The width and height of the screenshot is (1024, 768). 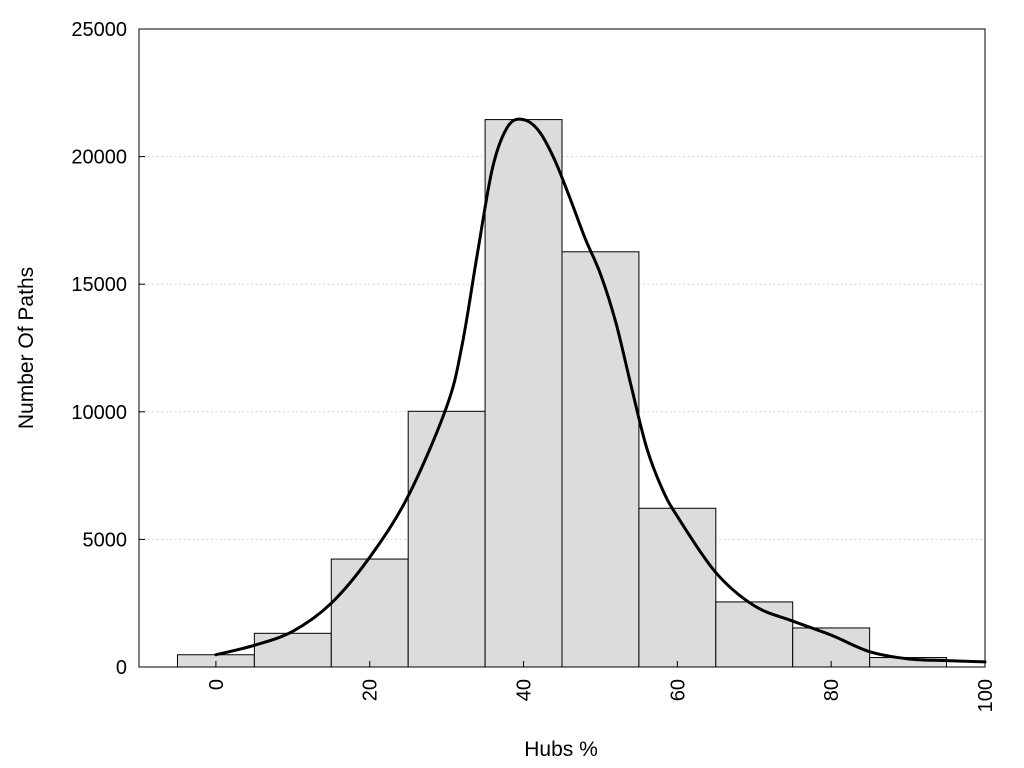 What do you see at coordinates (561, 749) in the screenshot?
I see `x-axis-label: Hubs %` at bounding box center [561, 749].